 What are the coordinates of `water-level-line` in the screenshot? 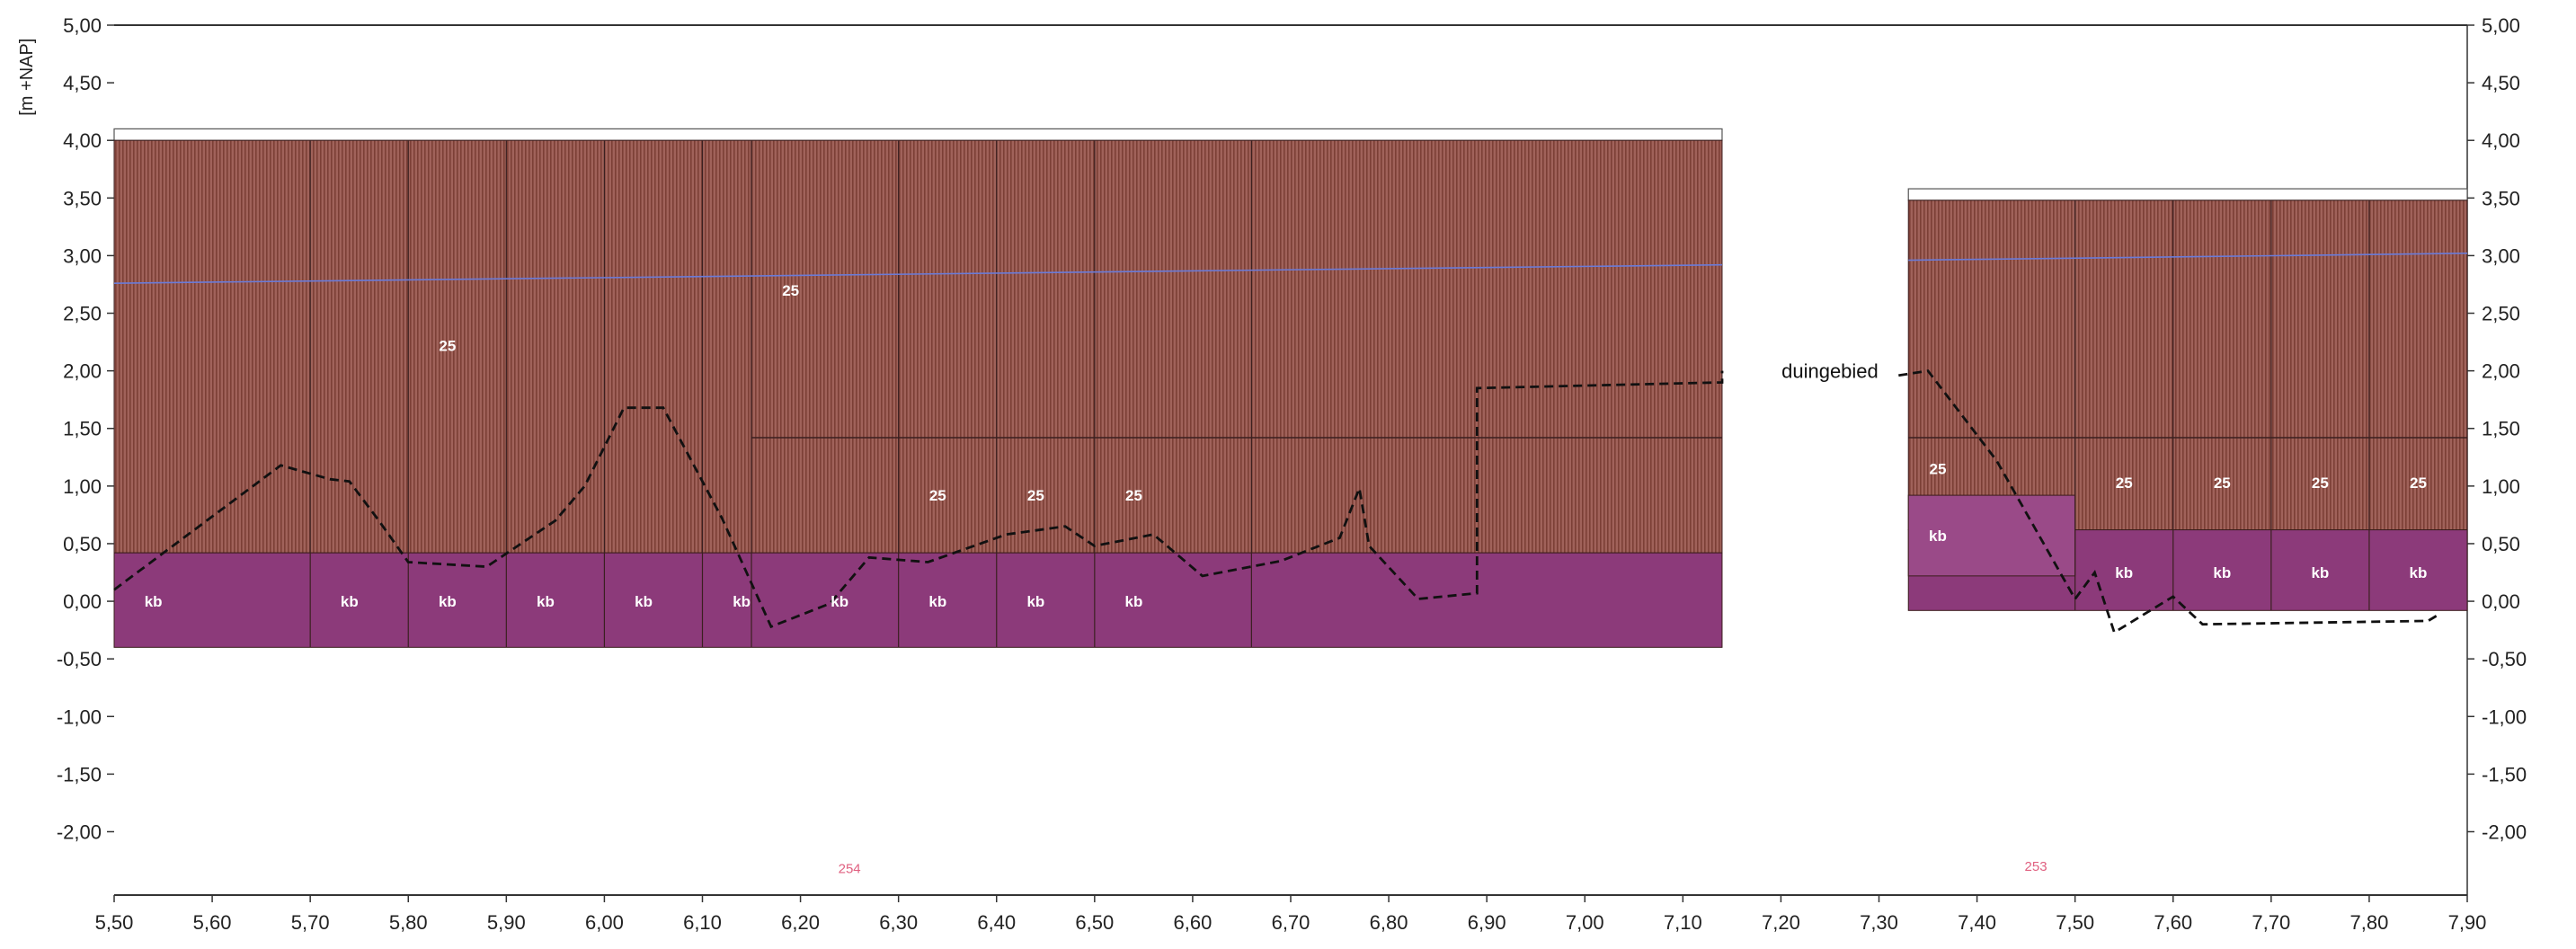 It's located at (1290, 268).